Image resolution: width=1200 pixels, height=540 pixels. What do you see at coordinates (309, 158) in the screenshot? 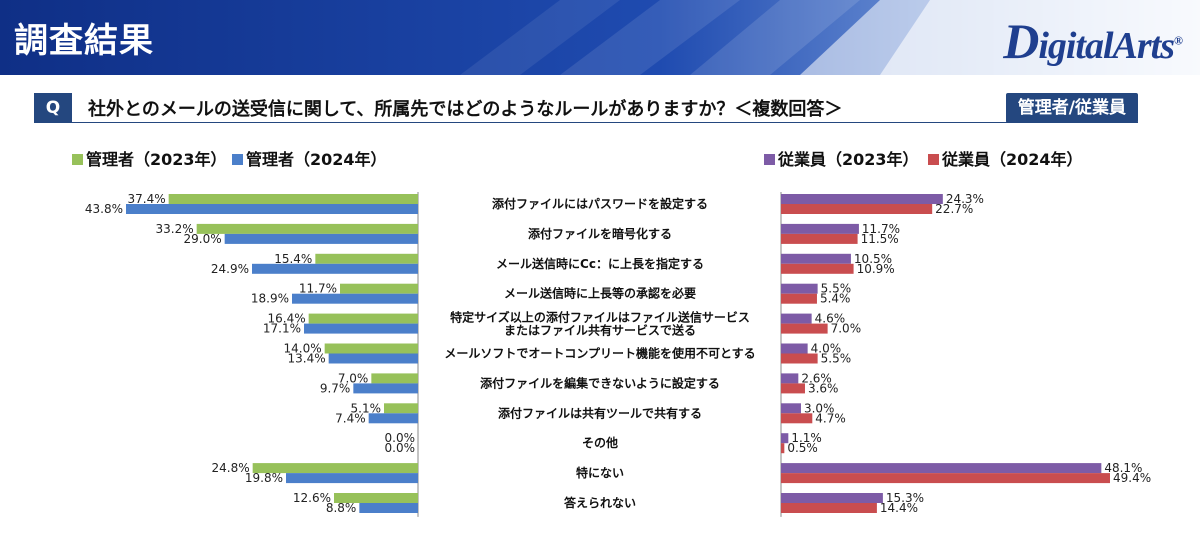
I see `legend-admin-2024: 管理者（2024年）` at bounding box center [309, 158].